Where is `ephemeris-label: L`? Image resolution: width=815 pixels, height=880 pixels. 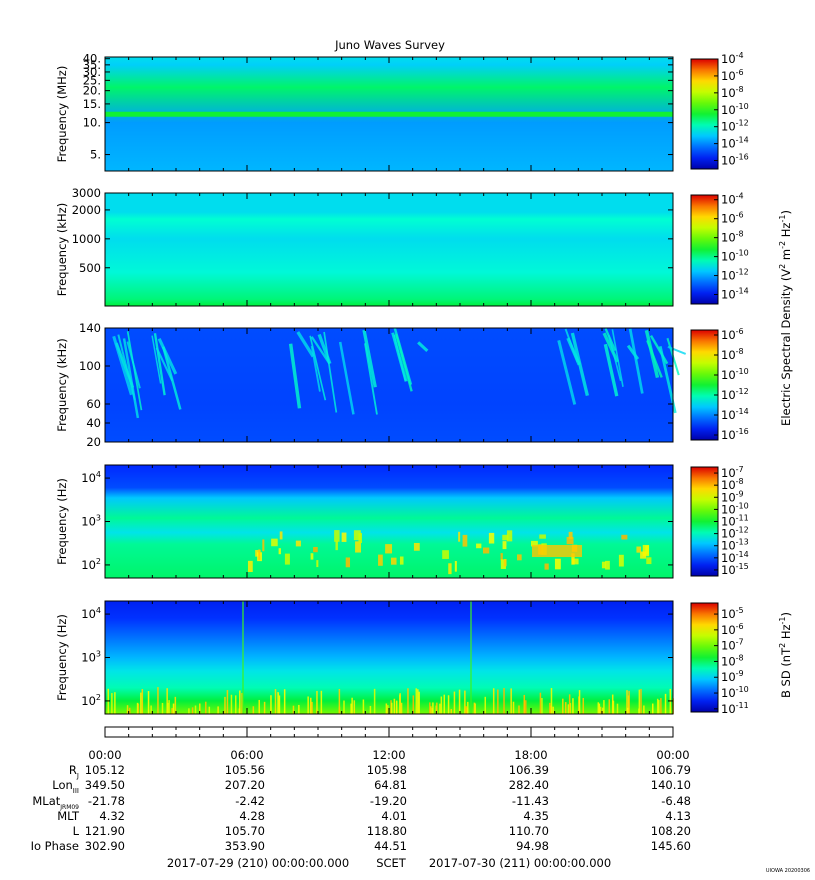
ephemeris-label: L is located at coordinates (76, 831).